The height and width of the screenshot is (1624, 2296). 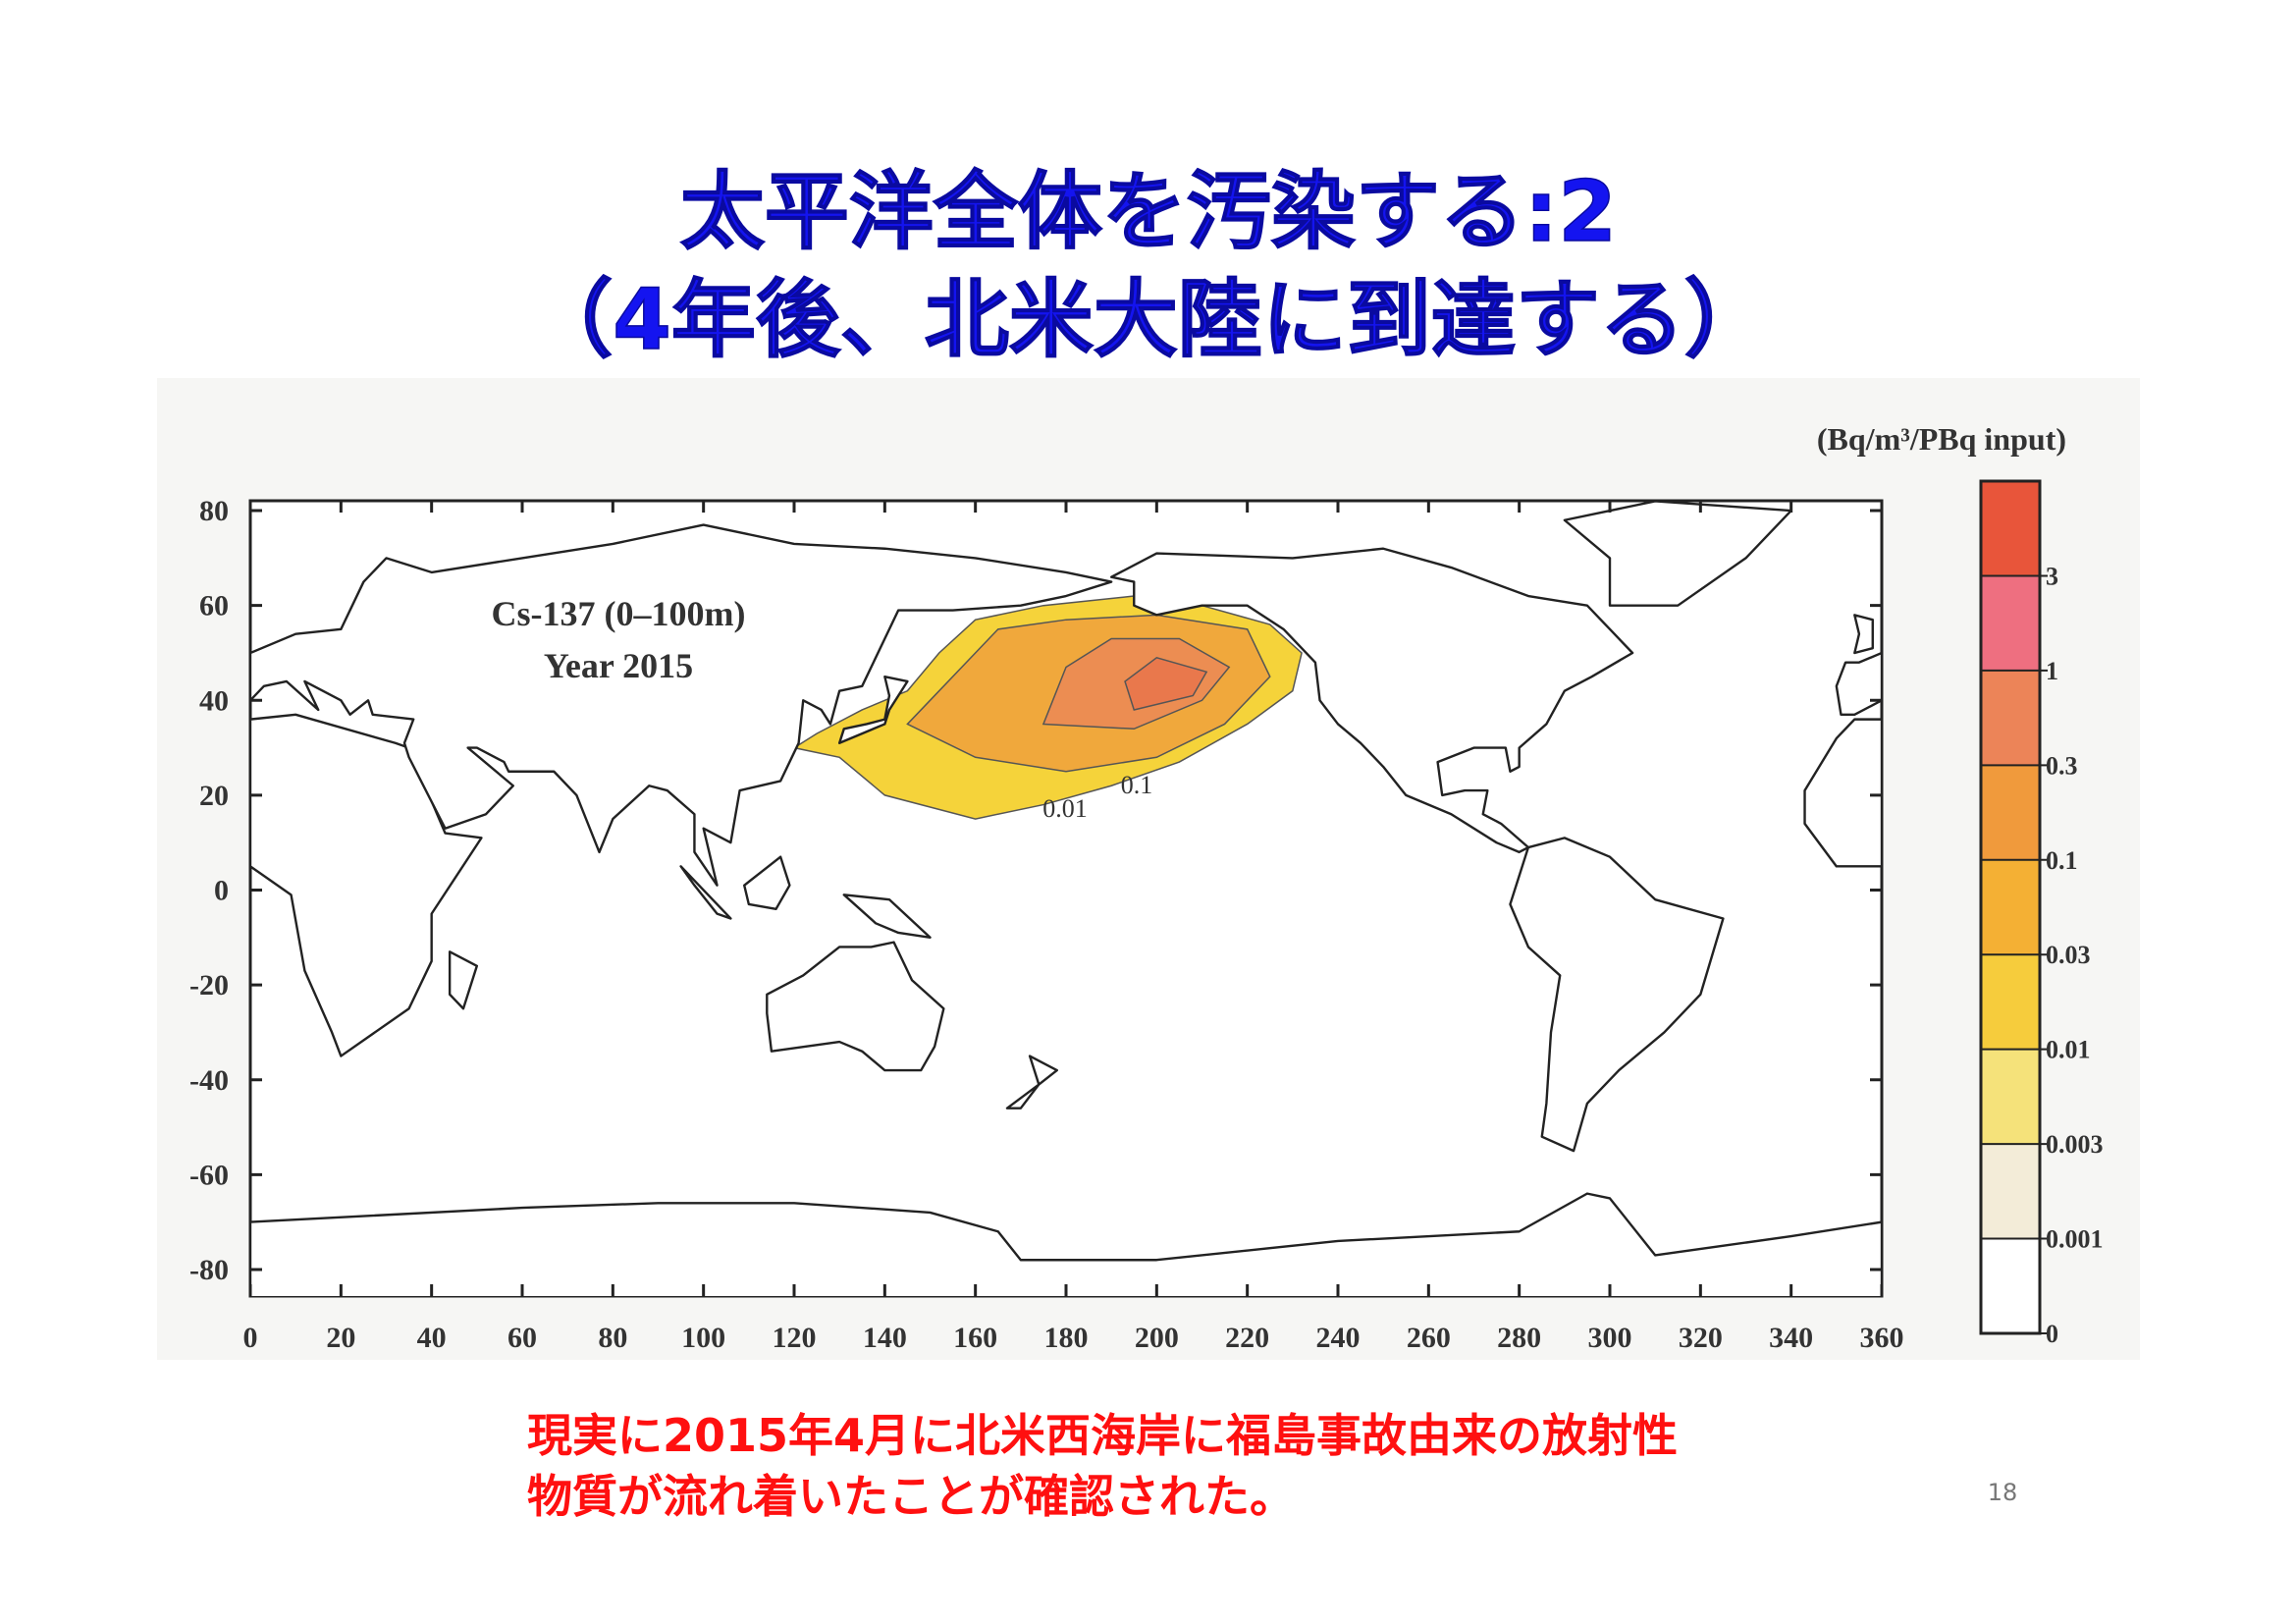 What do you see at coordinates (214, 796) in the screenshot?
I see `y-tick-label: 20` at bounding box center [214, 796].